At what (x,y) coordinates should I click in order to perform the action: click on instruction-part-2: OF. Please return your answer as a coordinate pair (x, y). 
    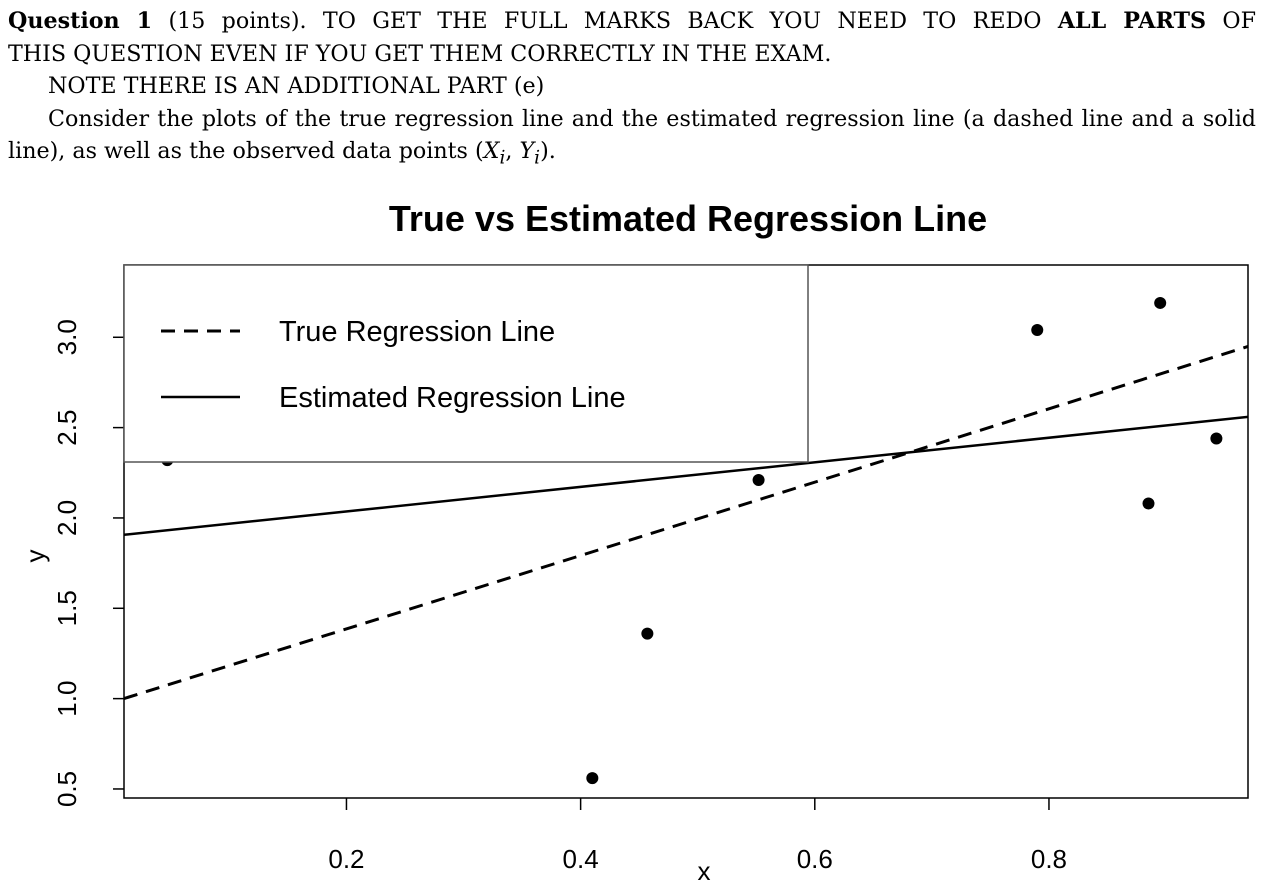
    Looking at the image, I should click on (1231, 21).